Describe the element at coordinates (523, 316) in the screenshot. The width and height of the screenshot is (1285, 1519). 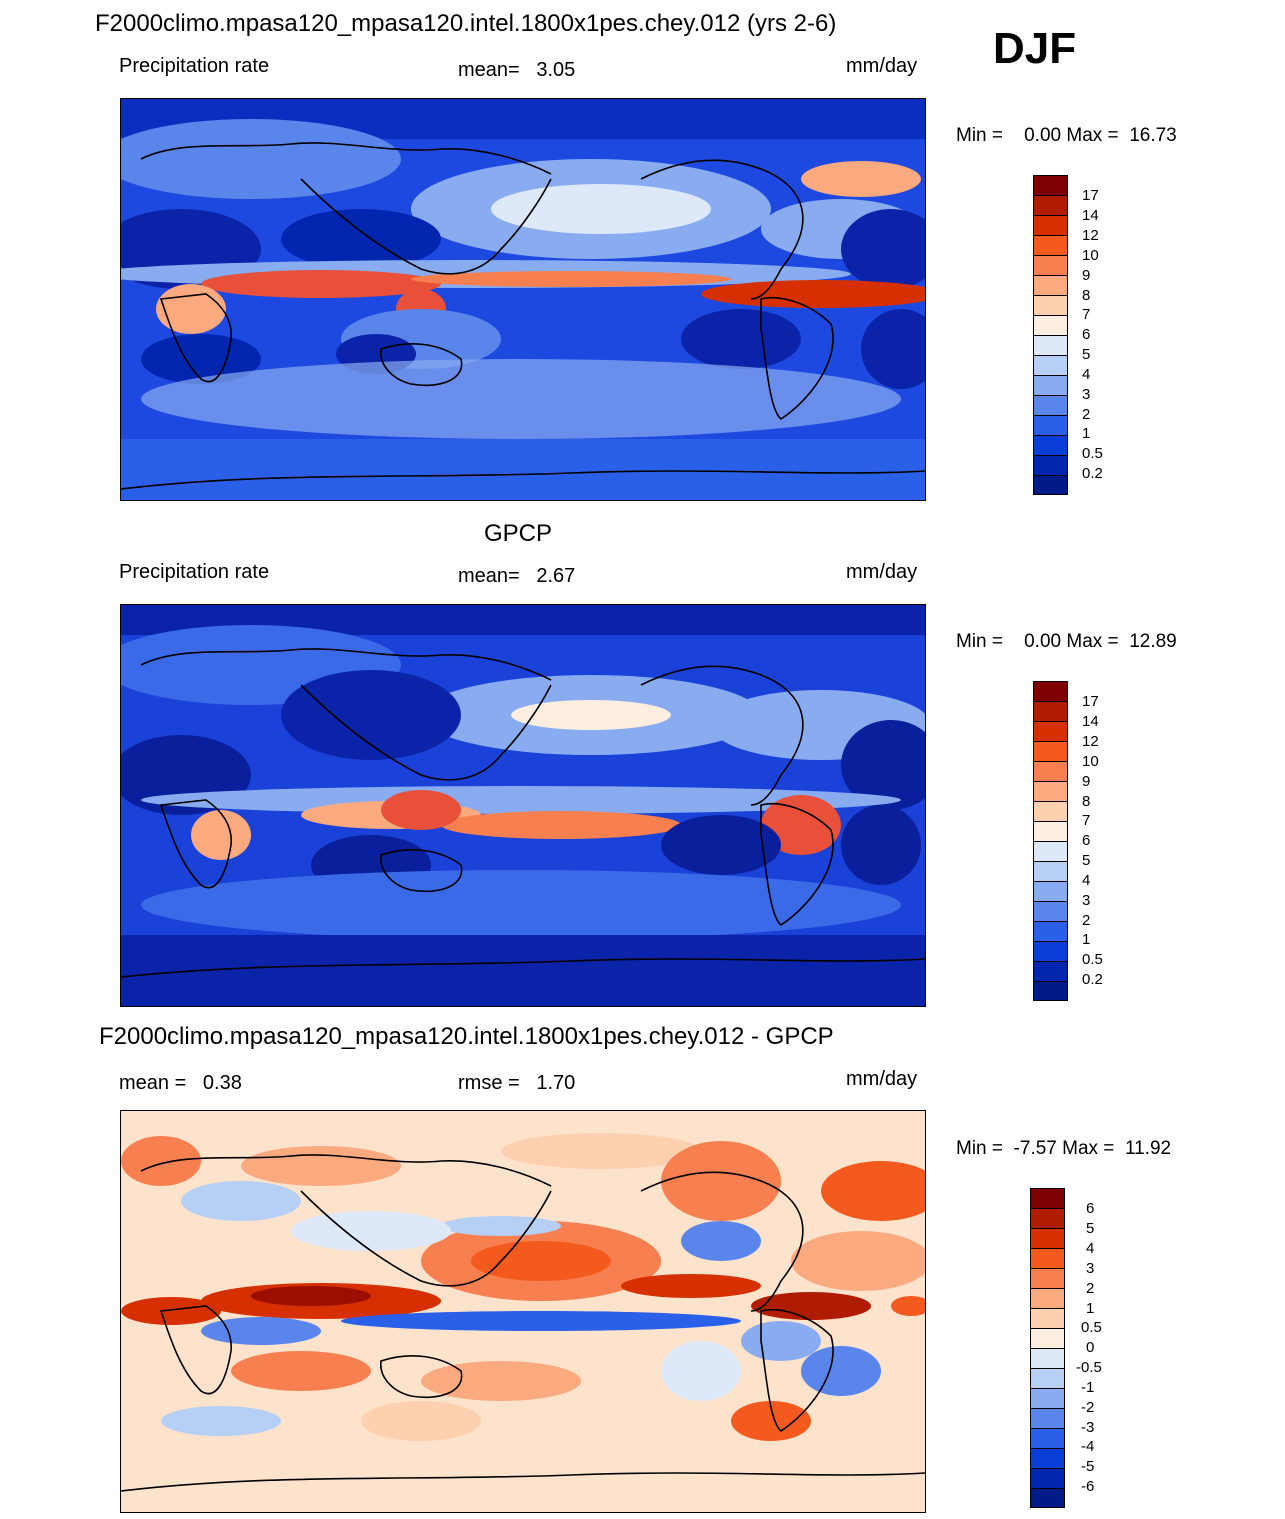
I see `panel-1-coastlines` at that location.